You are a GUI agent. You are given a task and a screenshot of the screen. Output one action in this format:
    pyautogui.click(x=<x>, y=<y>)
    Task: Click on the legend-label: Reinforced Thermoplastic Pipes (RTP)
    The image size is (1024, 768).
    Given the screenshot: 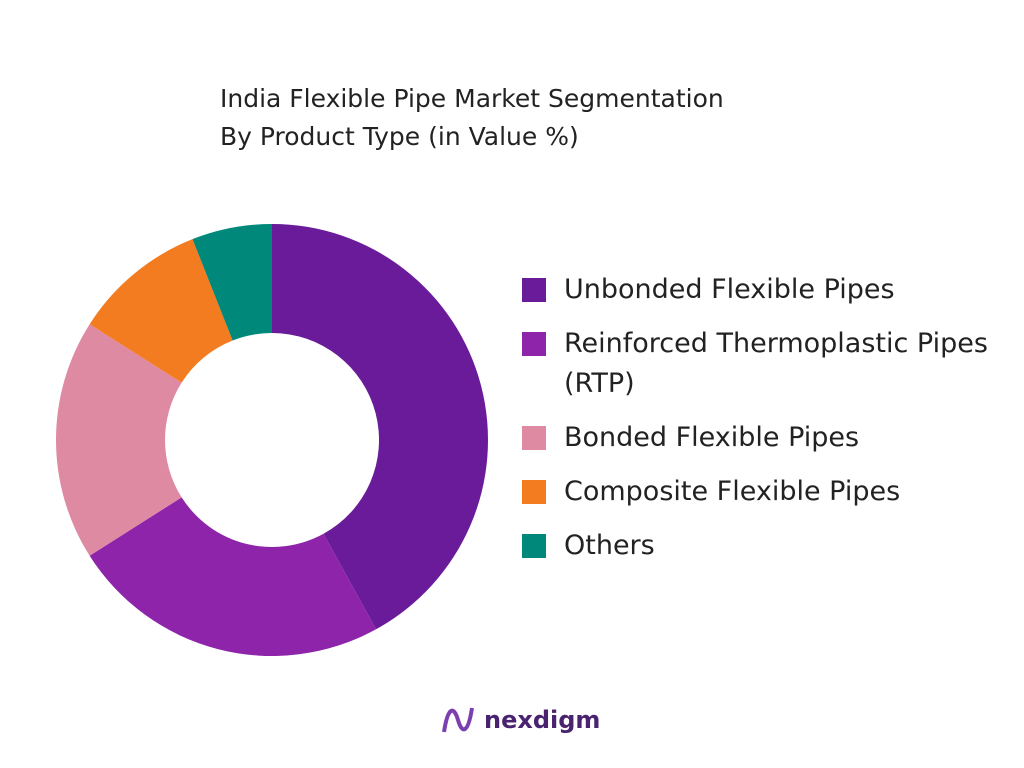 What is the action you would take?
    pyautogui.click(x=776, y=363)
    